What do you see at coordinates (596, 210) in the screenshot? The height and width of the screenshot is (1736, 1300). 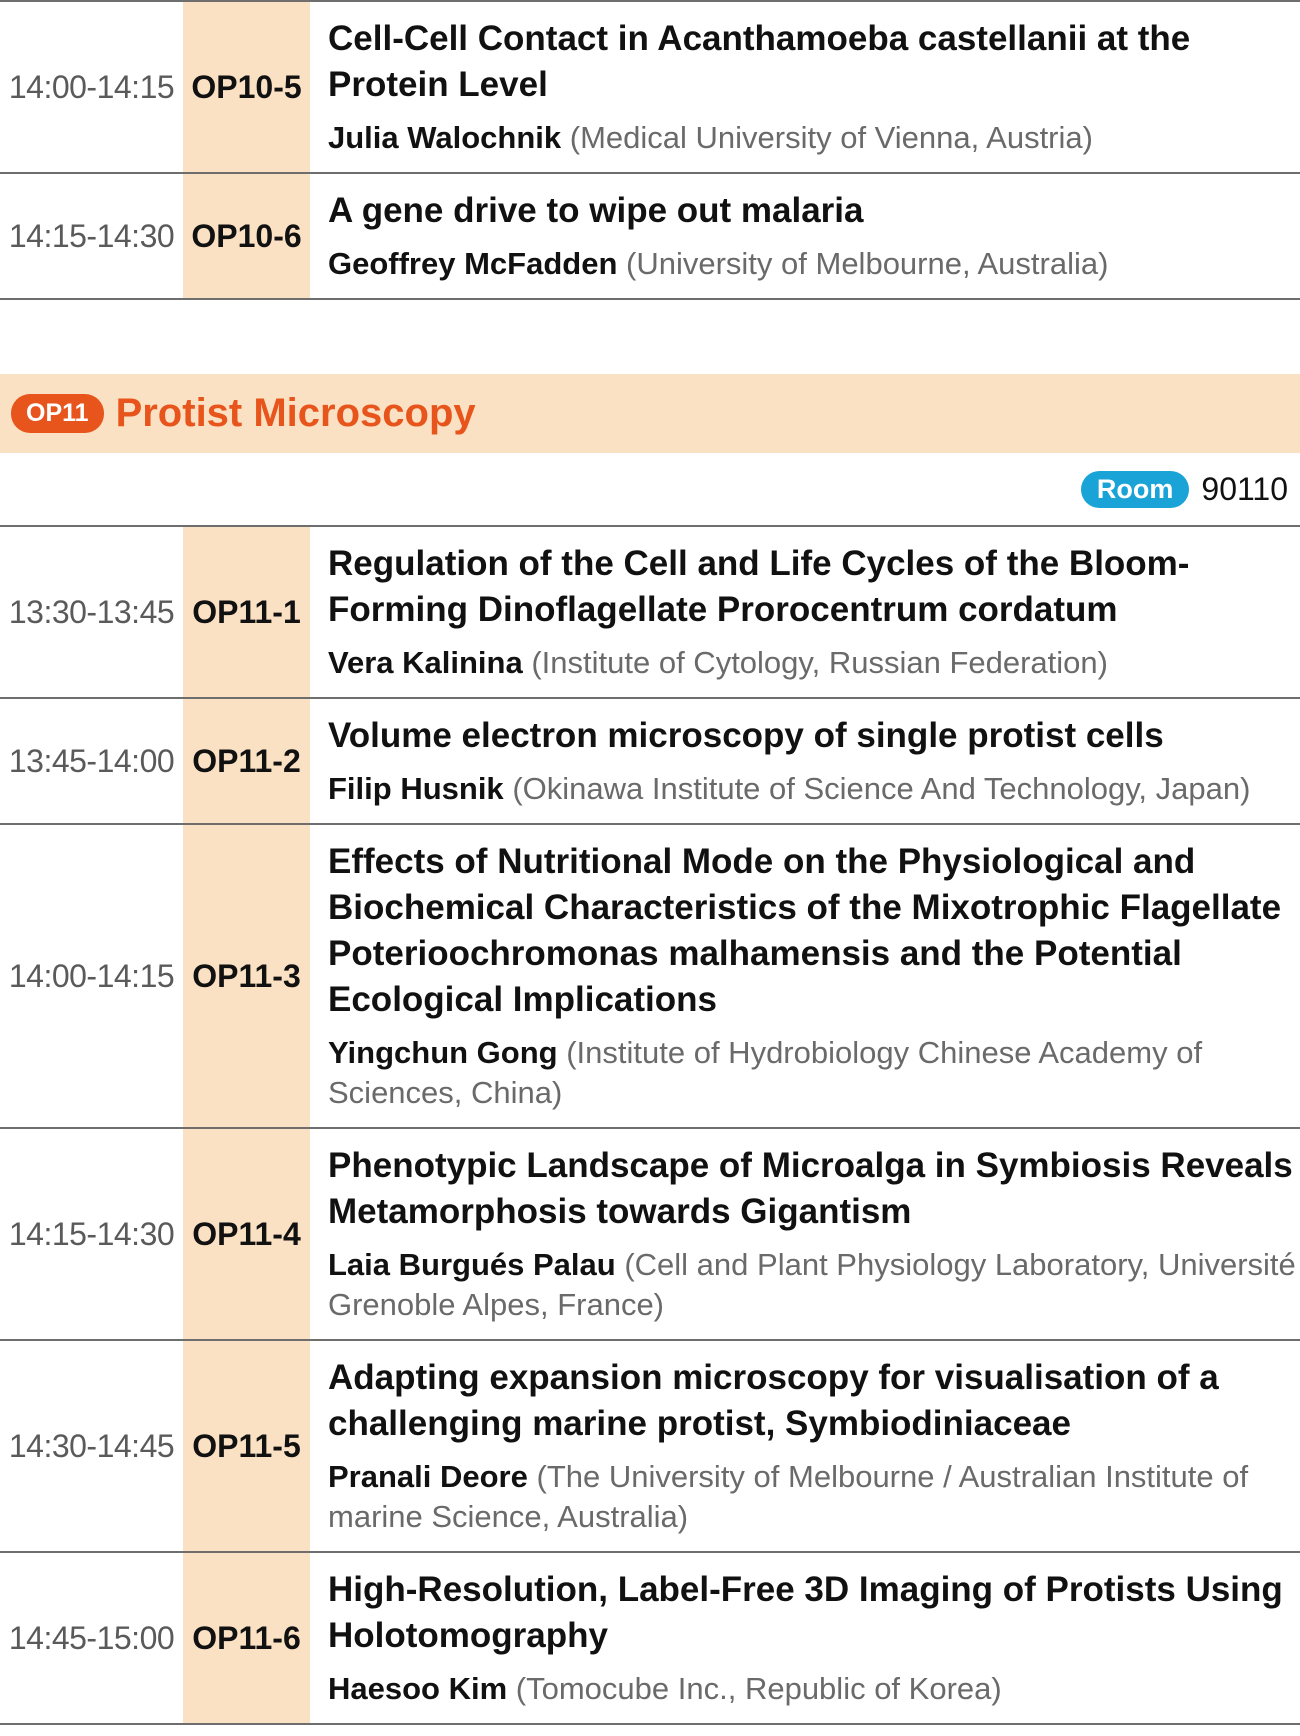 I see `talk-title: A gene drive to wipe out malaria` at bounding box center [596, 210].